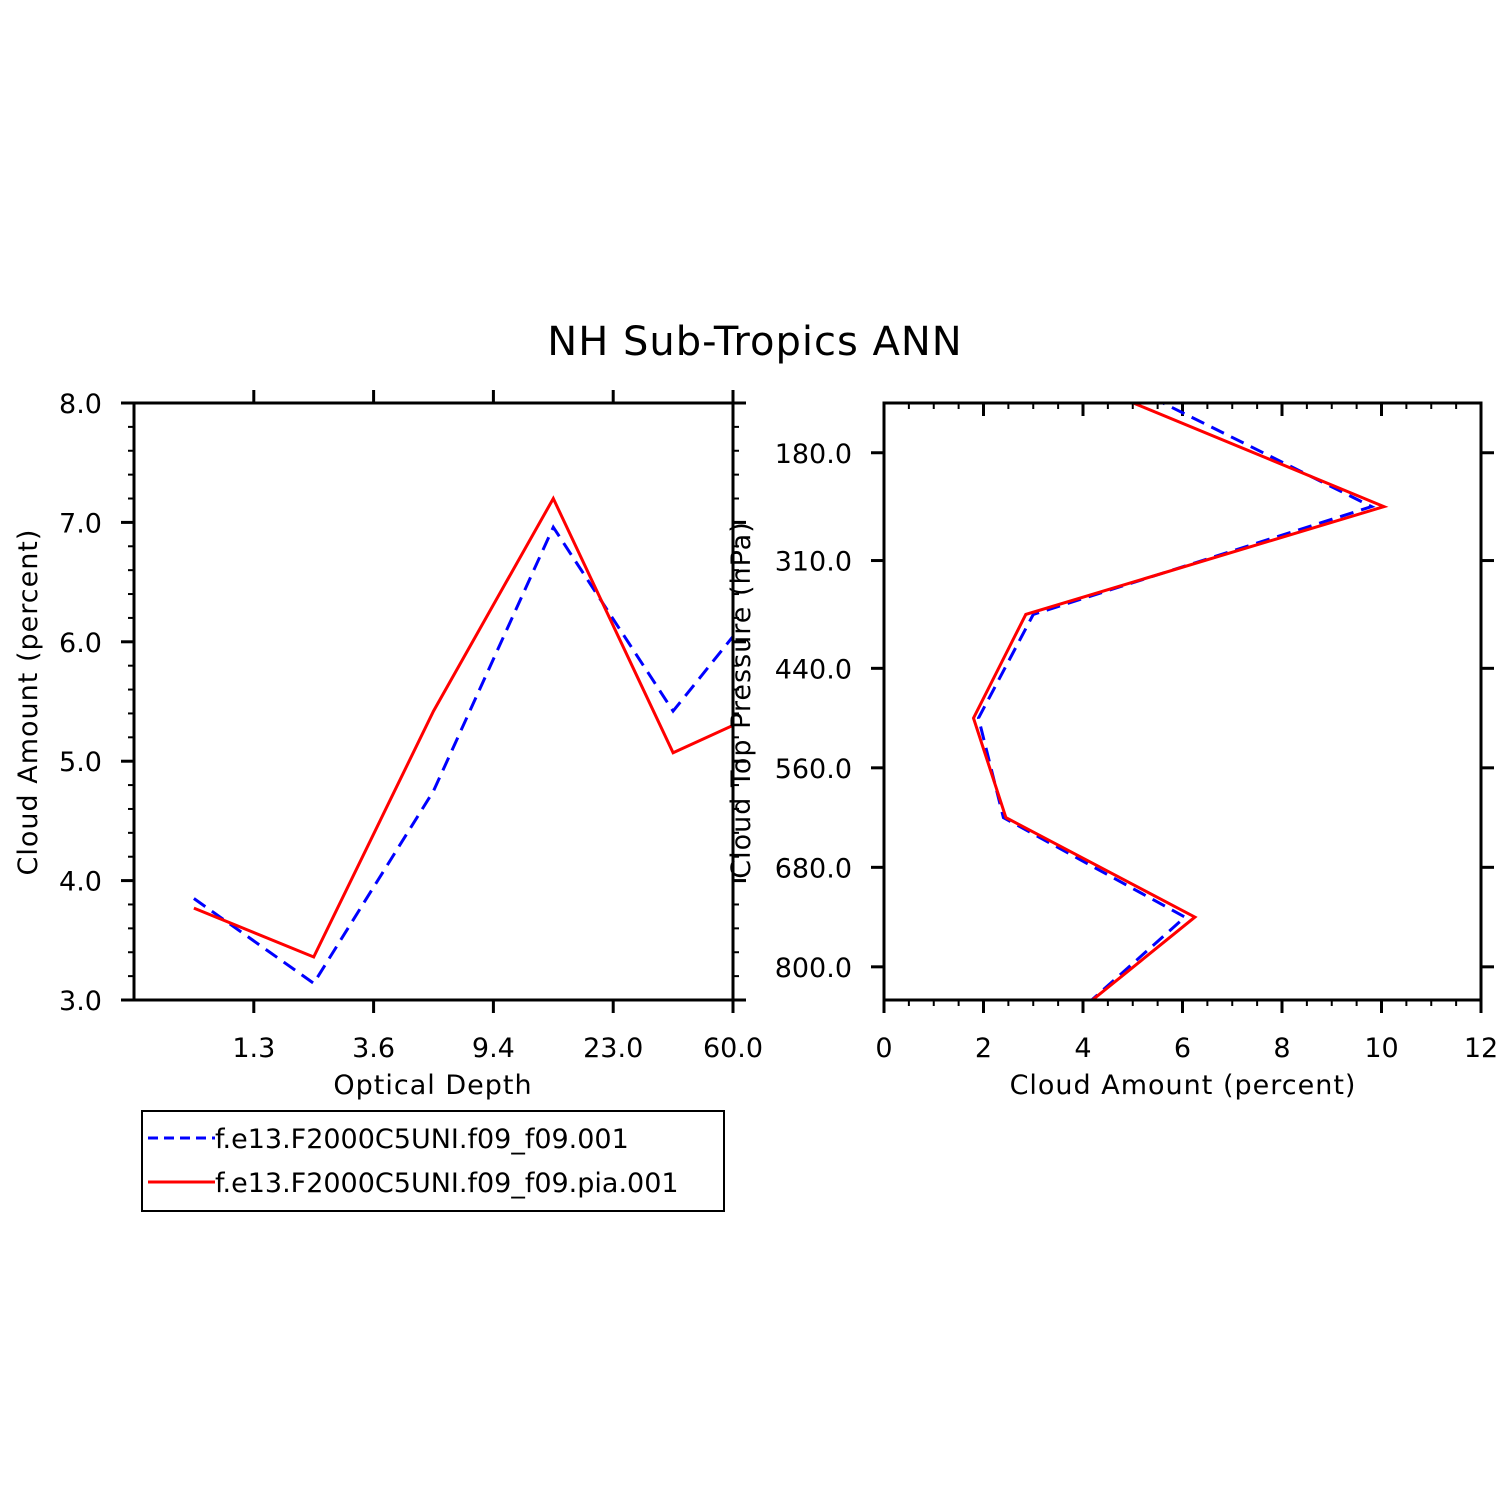 The image size is (1510, 1510). I want to click on legend-label-2: f.e13.F2000C5UNI.f09_f09.pia.001, so click(447, 1183).